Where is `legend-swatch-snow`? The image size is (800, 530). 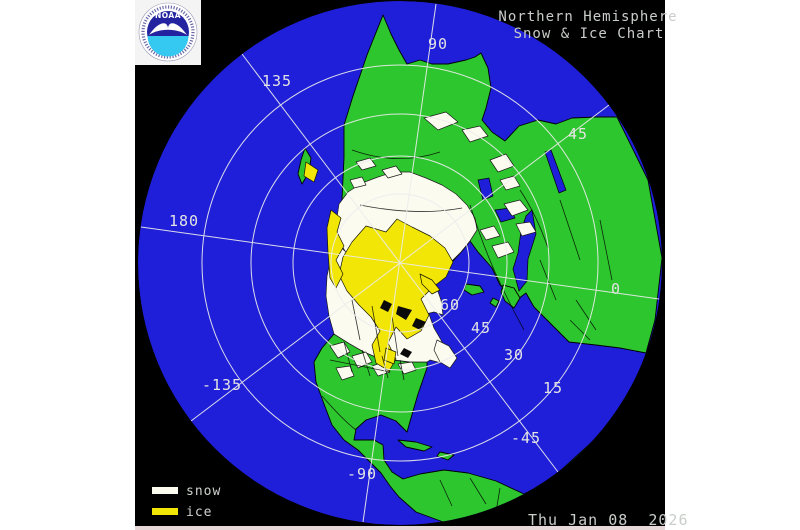
legend-swatch-snow is located at coordinates (165, 490).